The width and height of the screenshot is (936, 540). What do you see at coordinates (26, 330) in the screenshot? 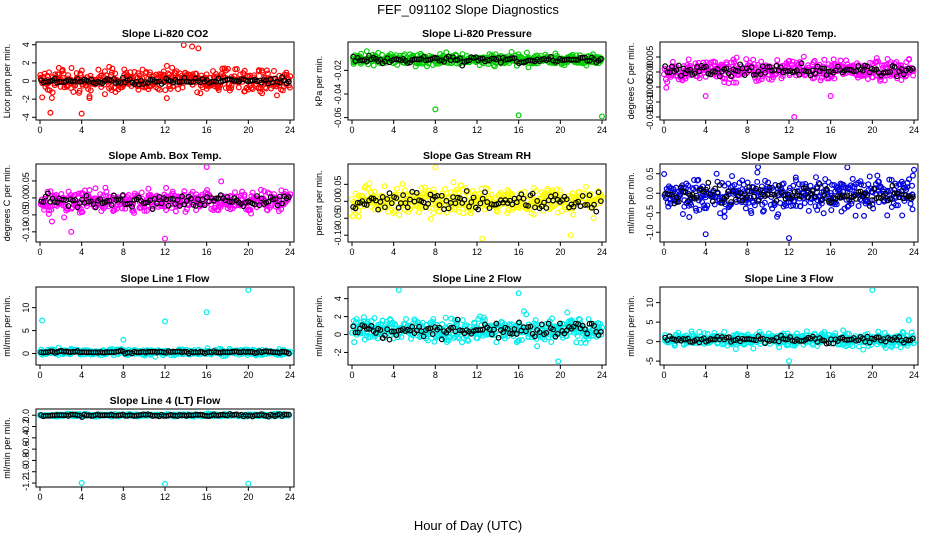
I see `y-tick-label: 5` at bounding box center [26, 330].